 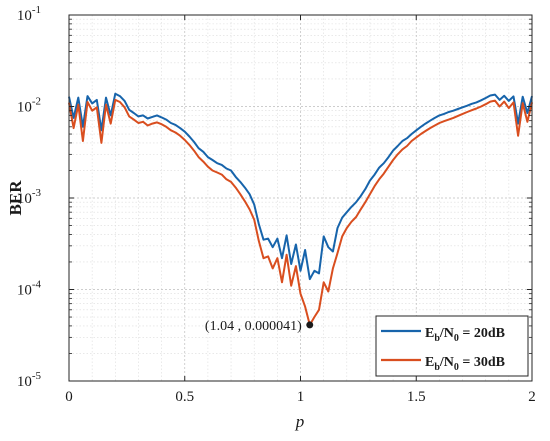 I want to click on x-tick-label: 1.5, so click(x=416, y=397).